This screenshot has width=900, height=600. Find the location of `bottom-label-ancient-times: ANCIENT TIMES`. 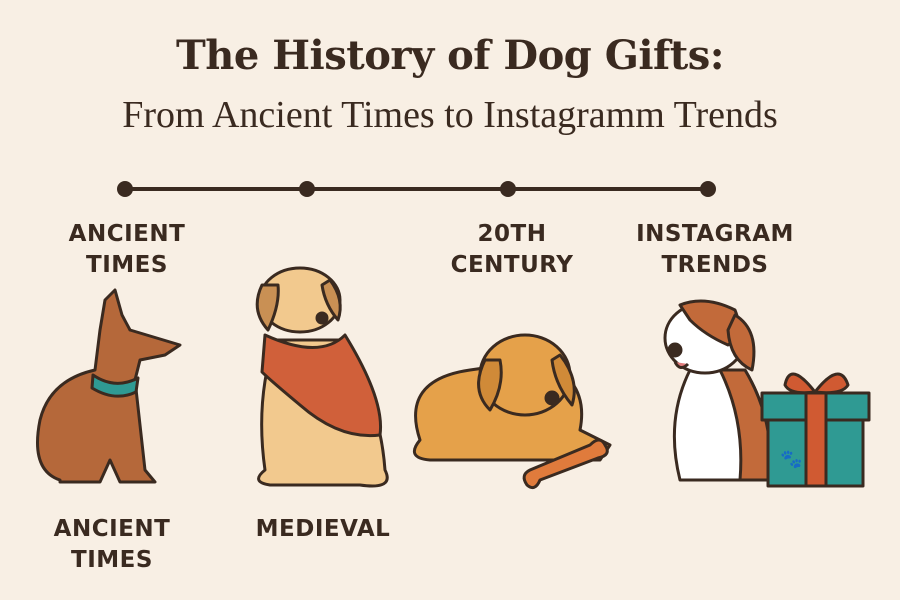

bottom-label-ancient-times: ANCIENT TIMES is located at coordinates (112, 545).